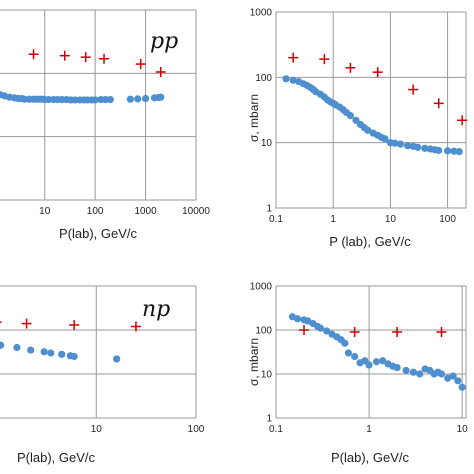  What do you see at coordinates (371, 352) in the screenshot?
I see `plot-frame` at bounding box center [371, 352].